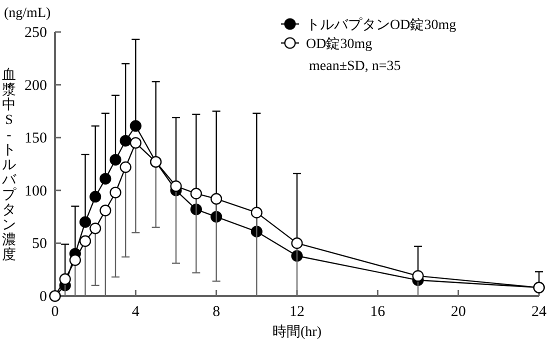 This screenshot has width=548, height=342. Describe the element at coordinates (458, 312) in the screenshot. I see `x-tick-label: 20` at that location.